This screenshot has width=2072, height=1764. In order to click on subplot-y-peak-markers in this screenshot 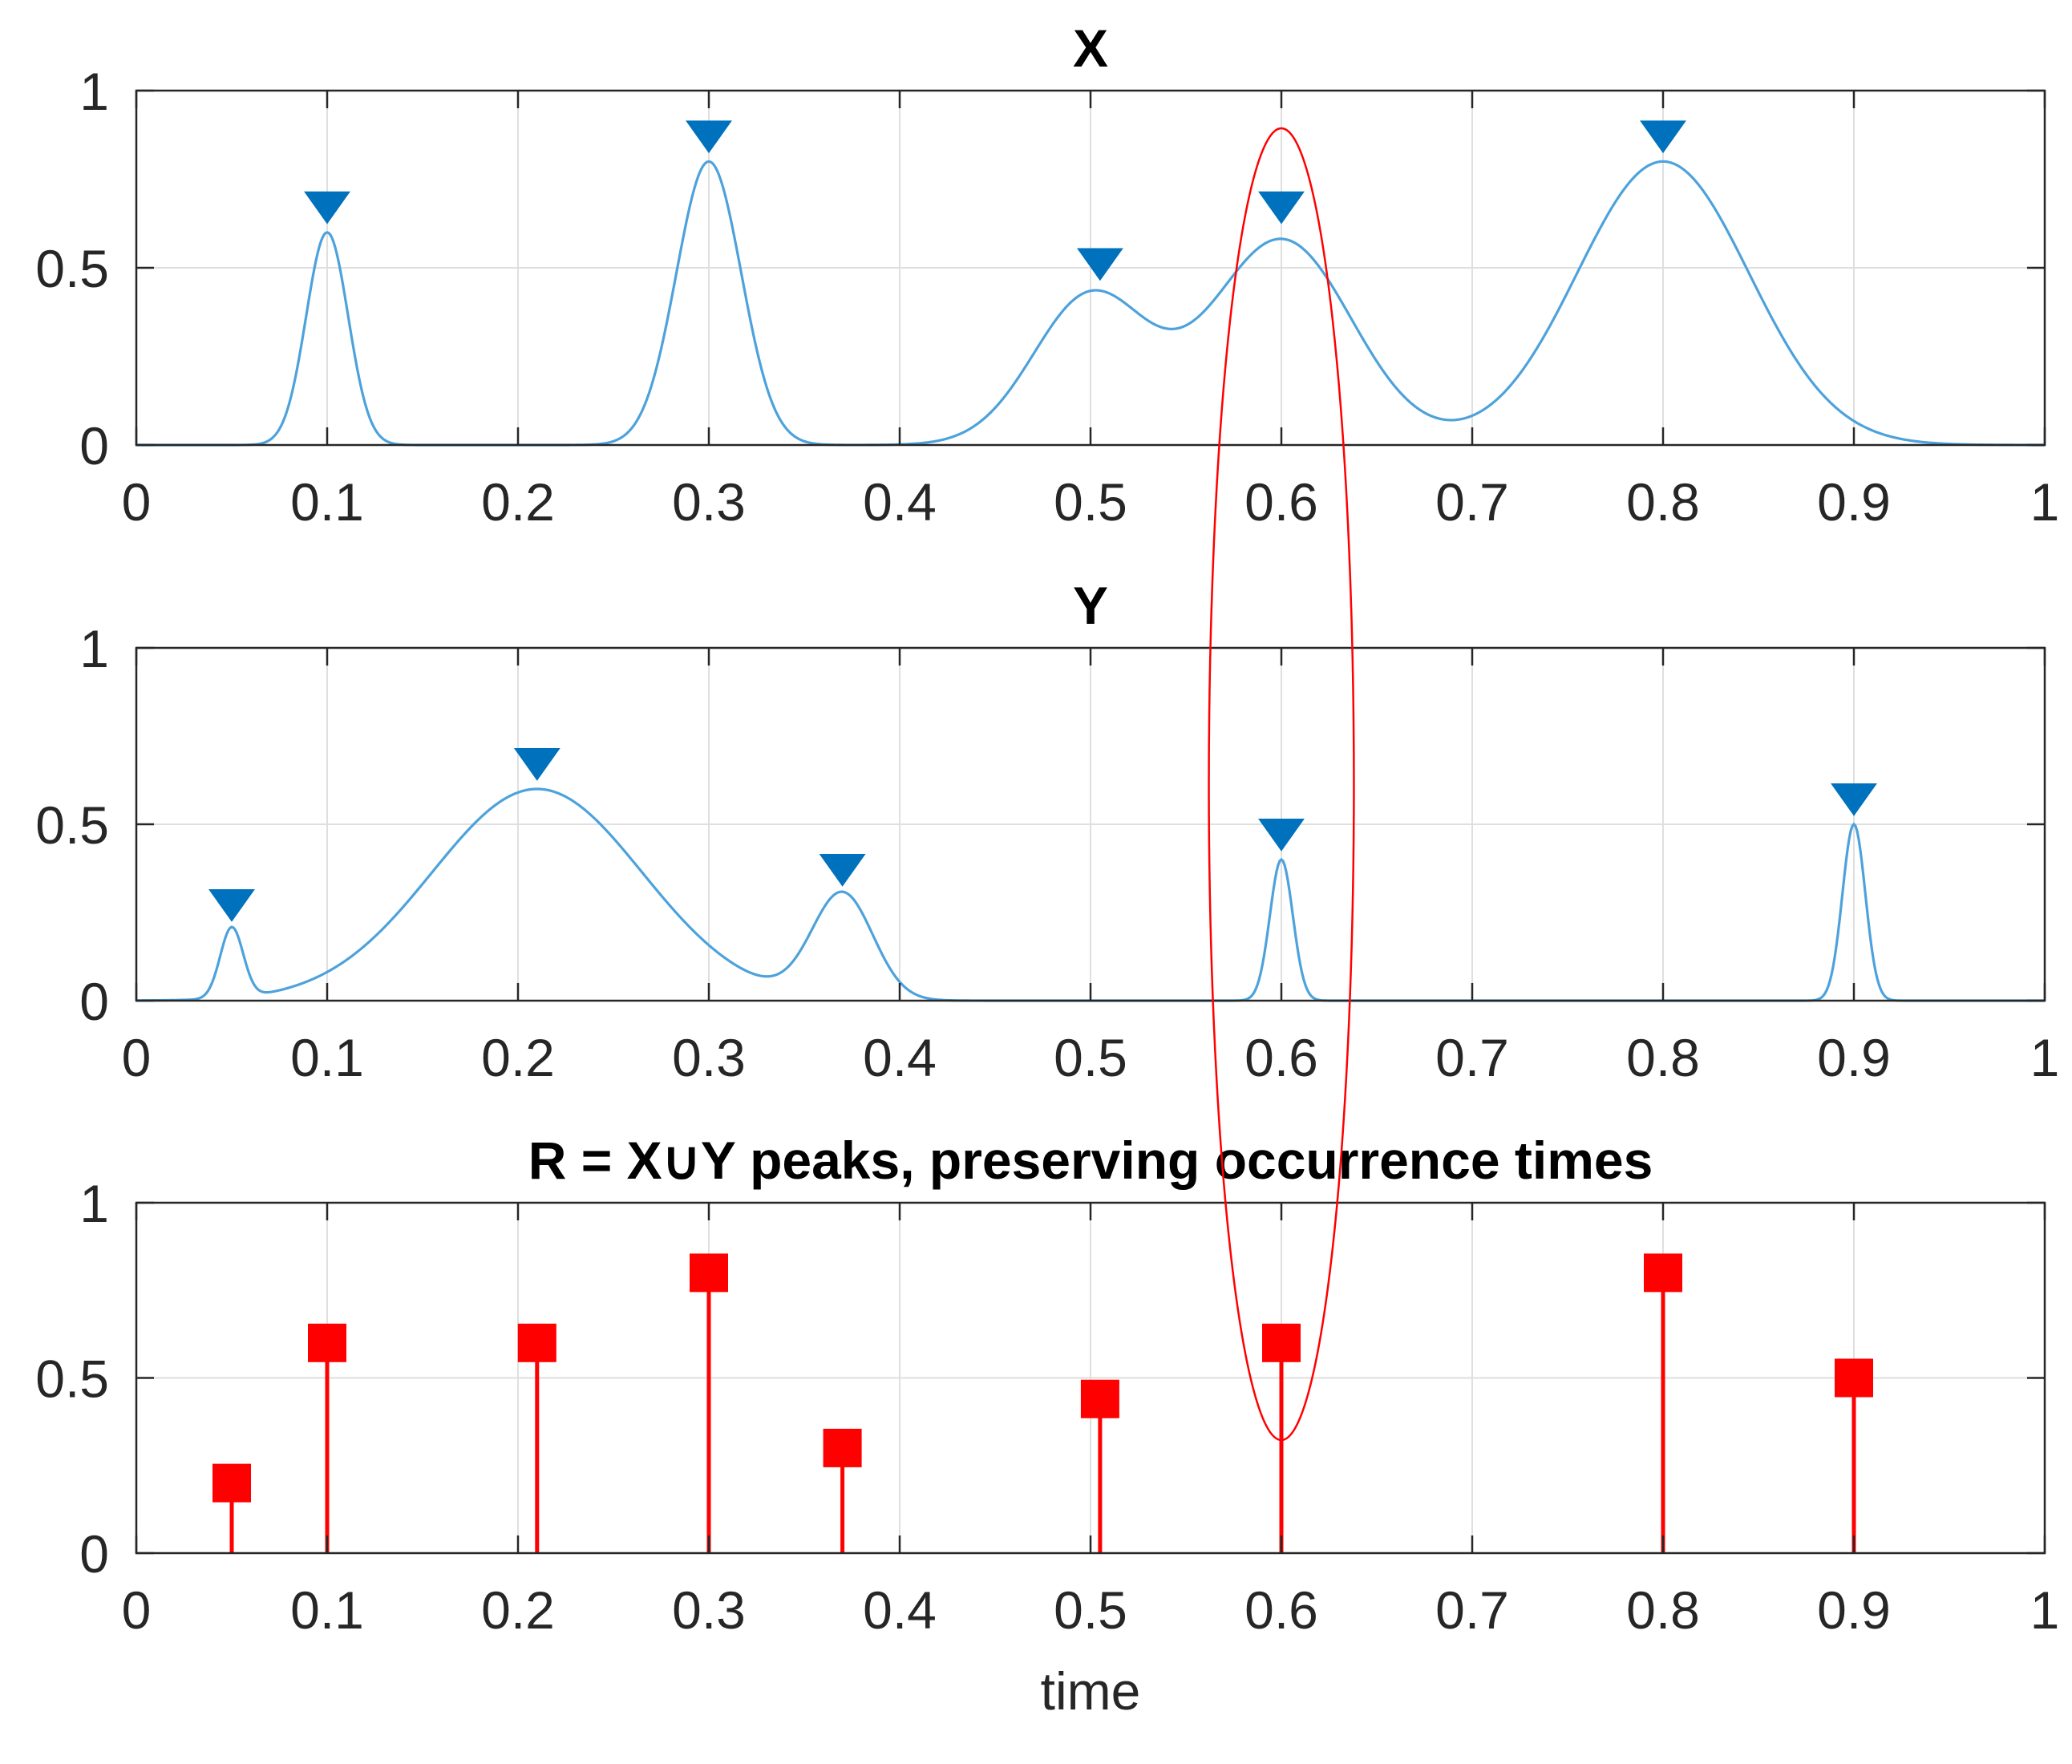, I will do `click(1042, 835)`.